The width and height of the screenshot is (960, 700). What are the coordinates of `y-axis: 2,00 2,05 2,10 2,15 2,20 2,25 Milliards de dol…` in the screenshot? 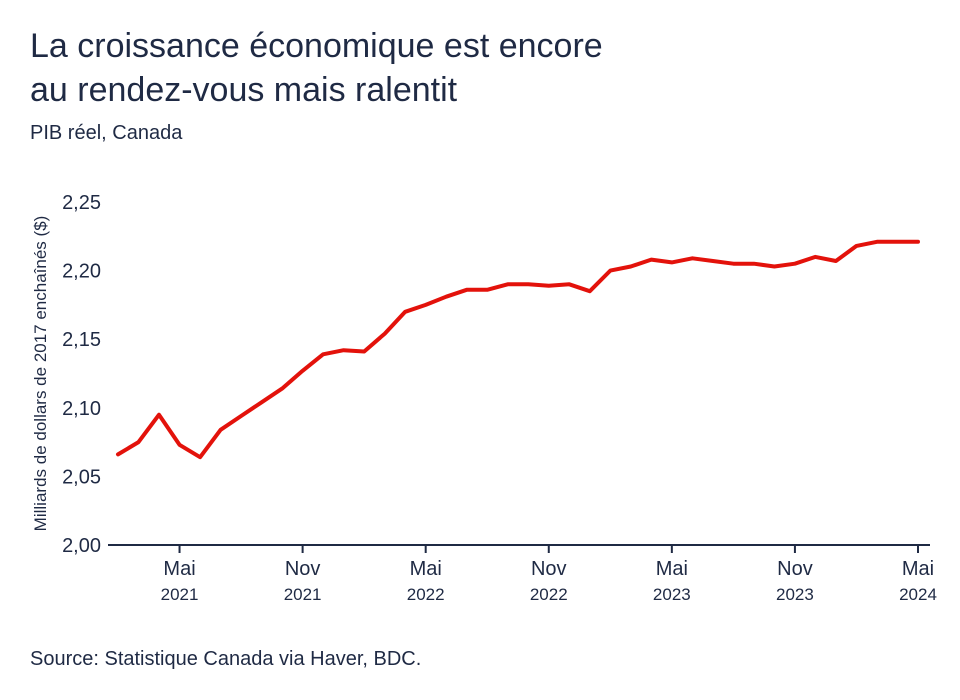 It's located at (66, 374).